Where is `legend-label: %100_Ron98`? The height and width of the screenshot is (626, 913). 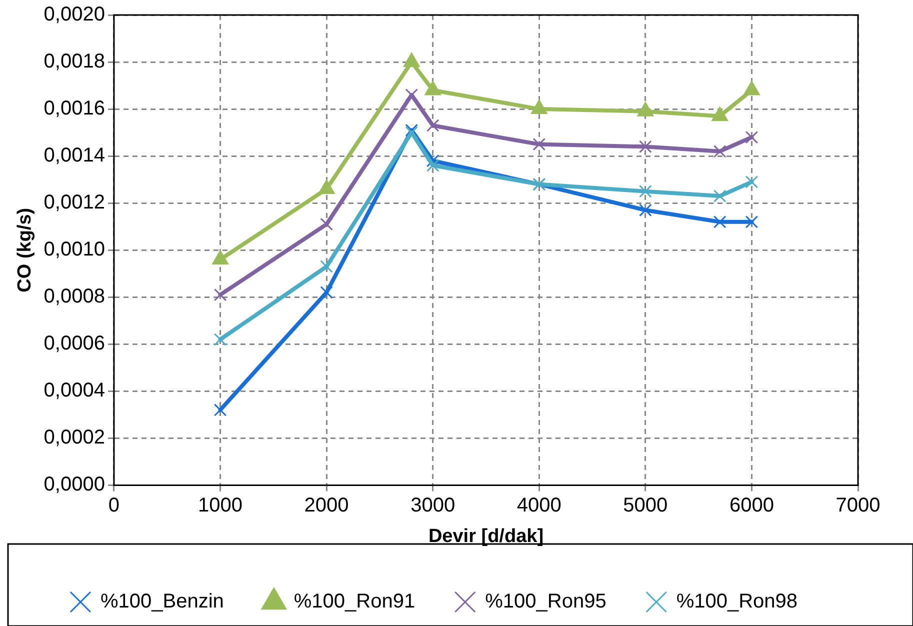
legend-label: %100_Ron98 is located at coordinates (737, 601).